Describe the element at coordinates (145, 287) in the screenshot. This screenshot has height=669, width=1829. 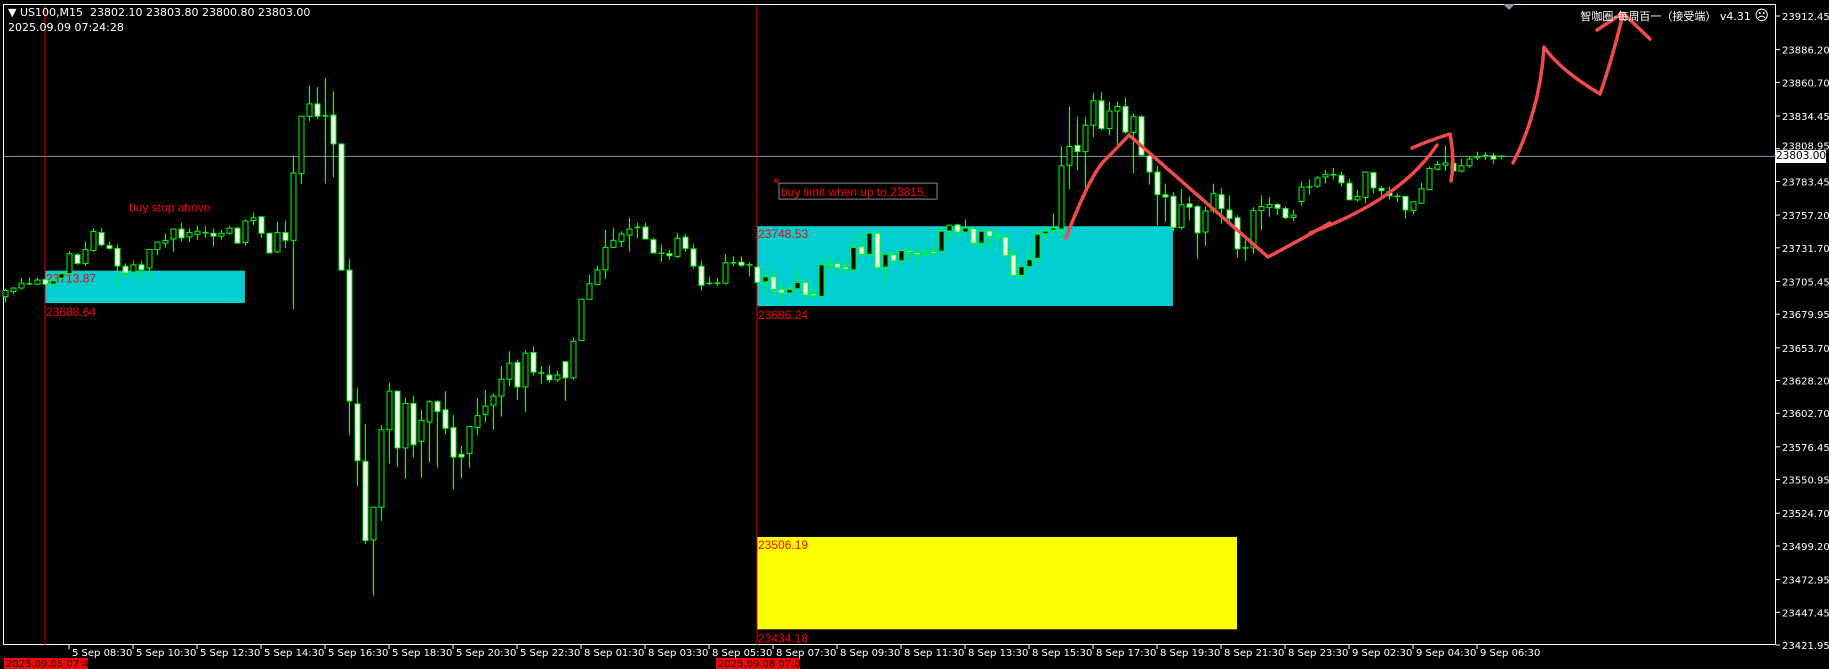
I see `price-zone` at that location.